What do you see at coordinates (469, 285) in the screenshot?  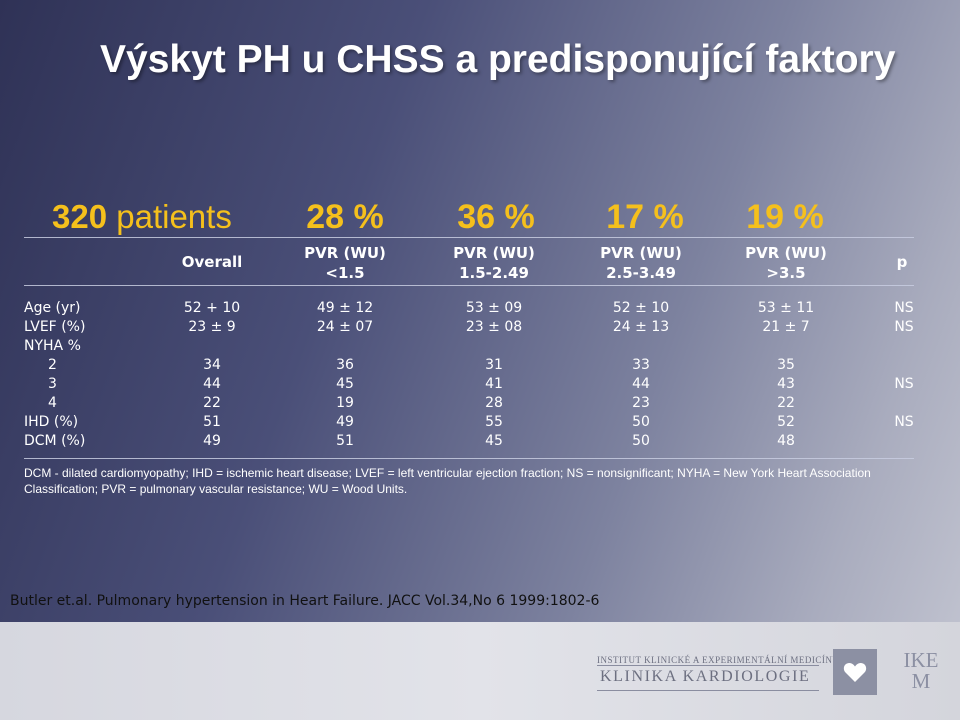 I see `header-bottom-rule` at bounding box center [469, 285].